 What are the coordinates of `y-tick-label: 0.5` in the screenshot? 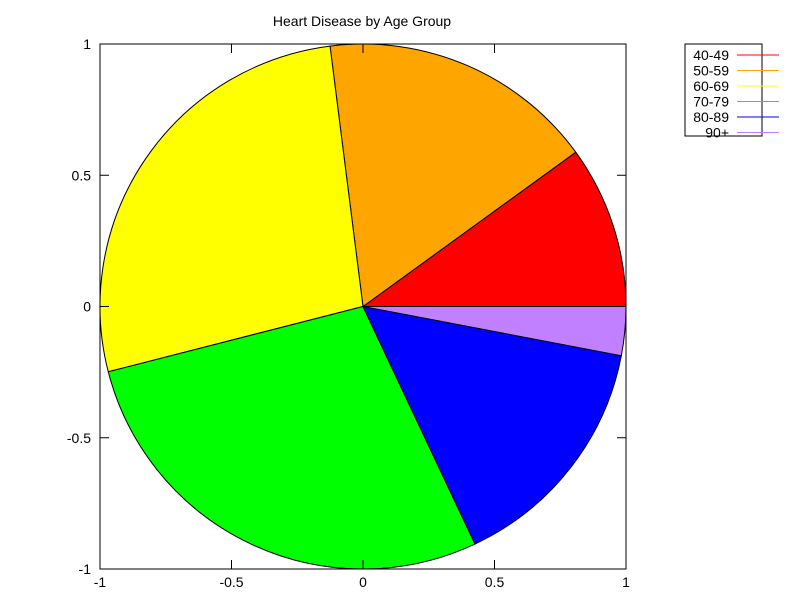 It's located at (82, 175).